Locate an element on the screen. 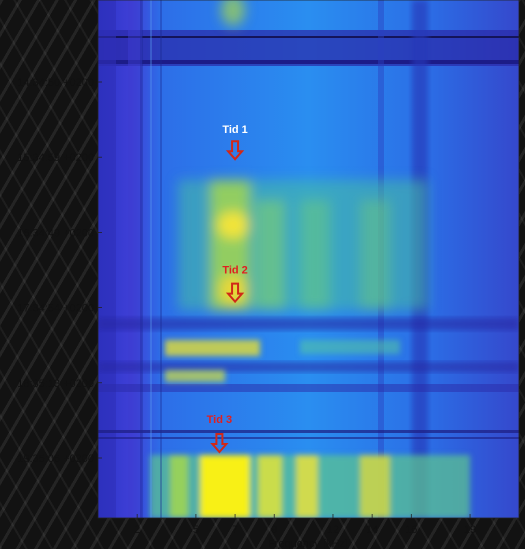 The width and height of the screenshot is (525, 549). annotation-label: Tid 2 is located at coordinates (234, 271).